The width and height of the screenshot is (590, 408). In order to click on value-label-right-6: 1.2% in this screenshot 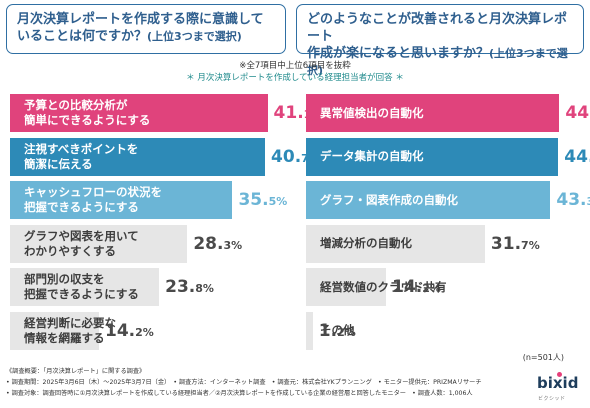, I will do `click(337, 330)`.